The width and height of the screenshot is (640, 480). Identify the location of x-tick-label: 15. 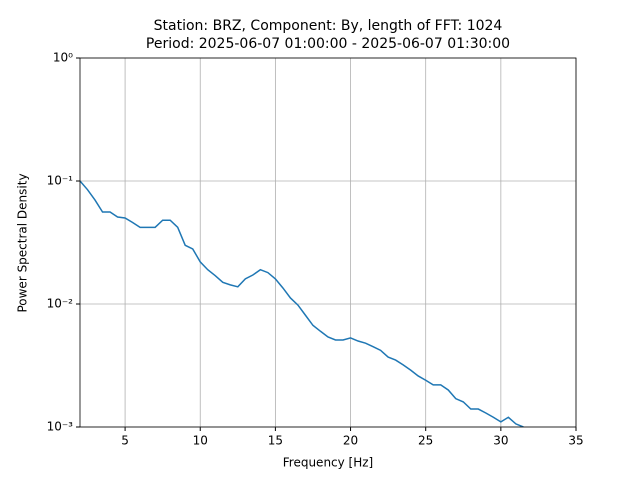
(275, 441).